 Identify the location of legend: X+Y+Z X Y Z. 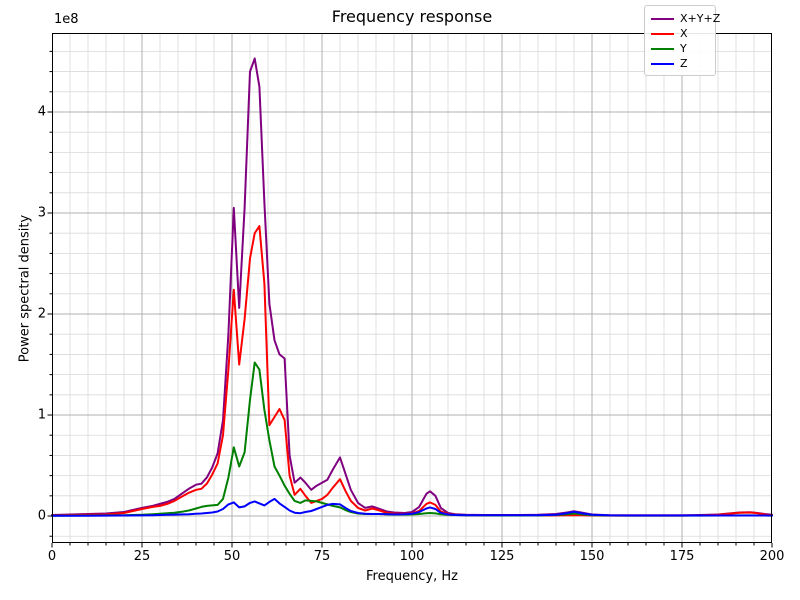
(682, 40).